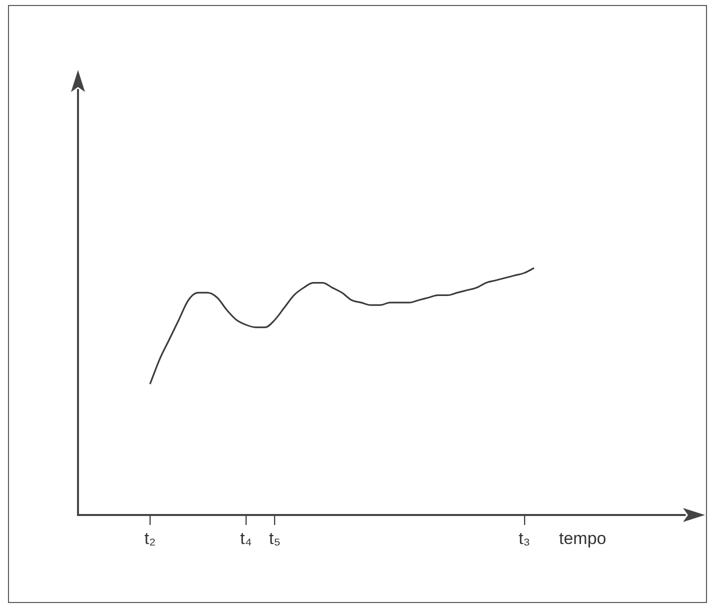  What do you see at coordinates (150, 538) in the screenshot?
I see `x-tick-label: t₂` at bounding box center [150, 538].